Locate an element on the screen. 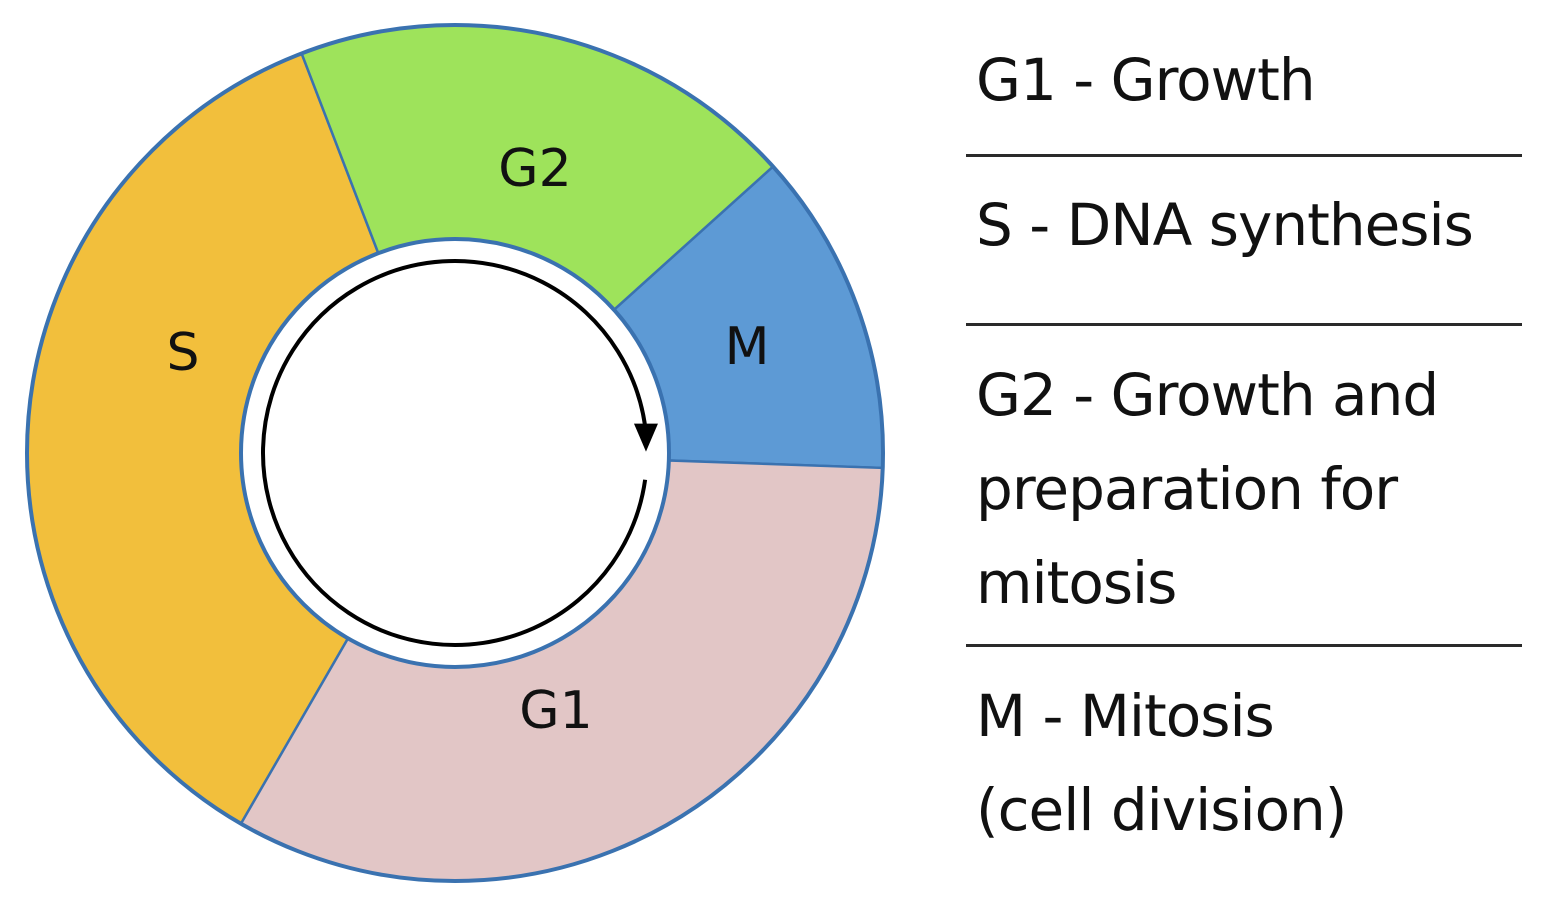 The image size is (1554, 906). legend-text-g1: G1 - Growth is located at coordinates (1146, 80).